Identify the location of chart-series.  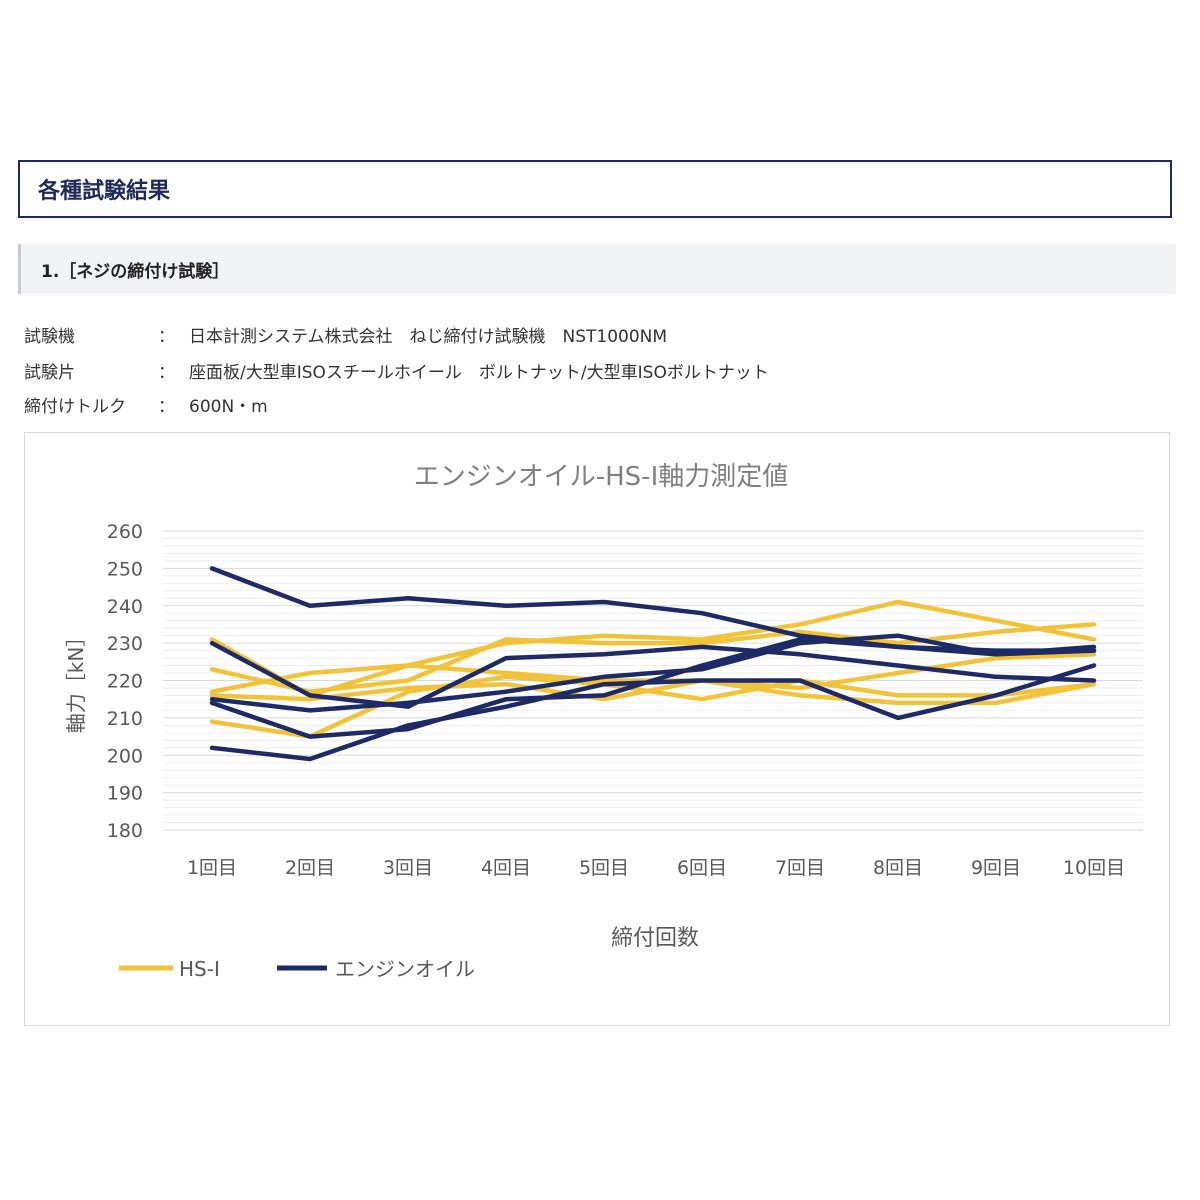
(653, 664).